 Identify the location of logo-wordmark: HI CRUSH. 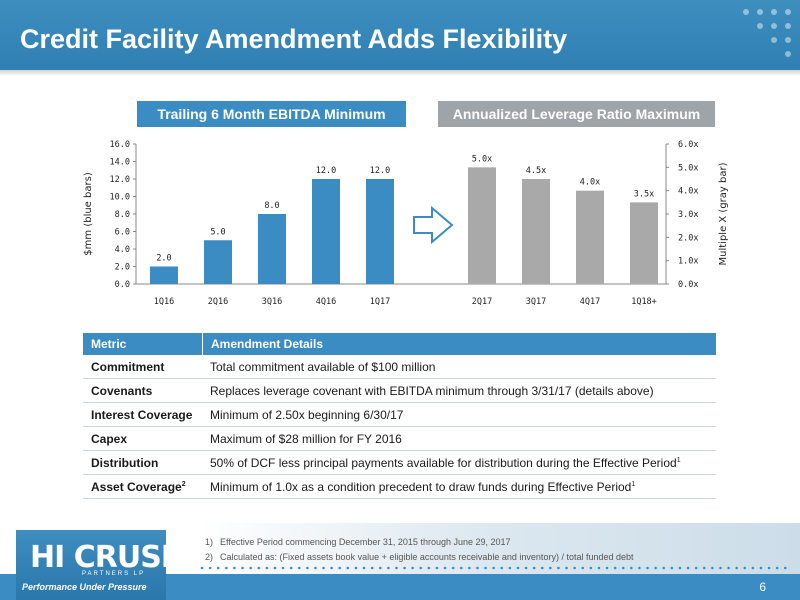
(108, 557).